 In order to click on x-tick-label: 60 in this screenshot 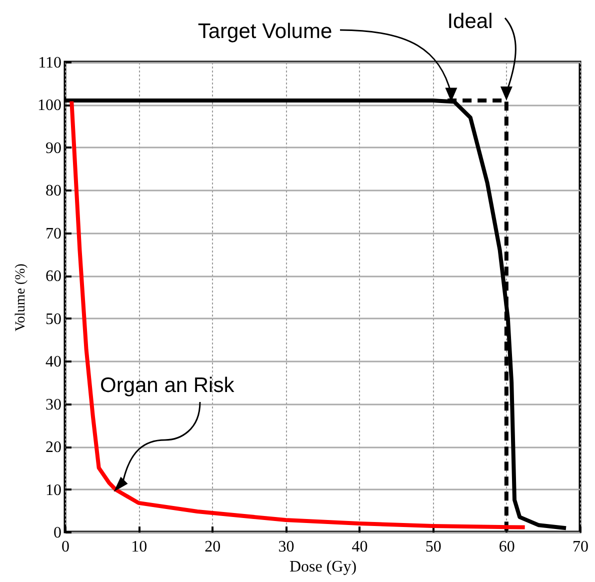, I will do `click(506, 547)`.